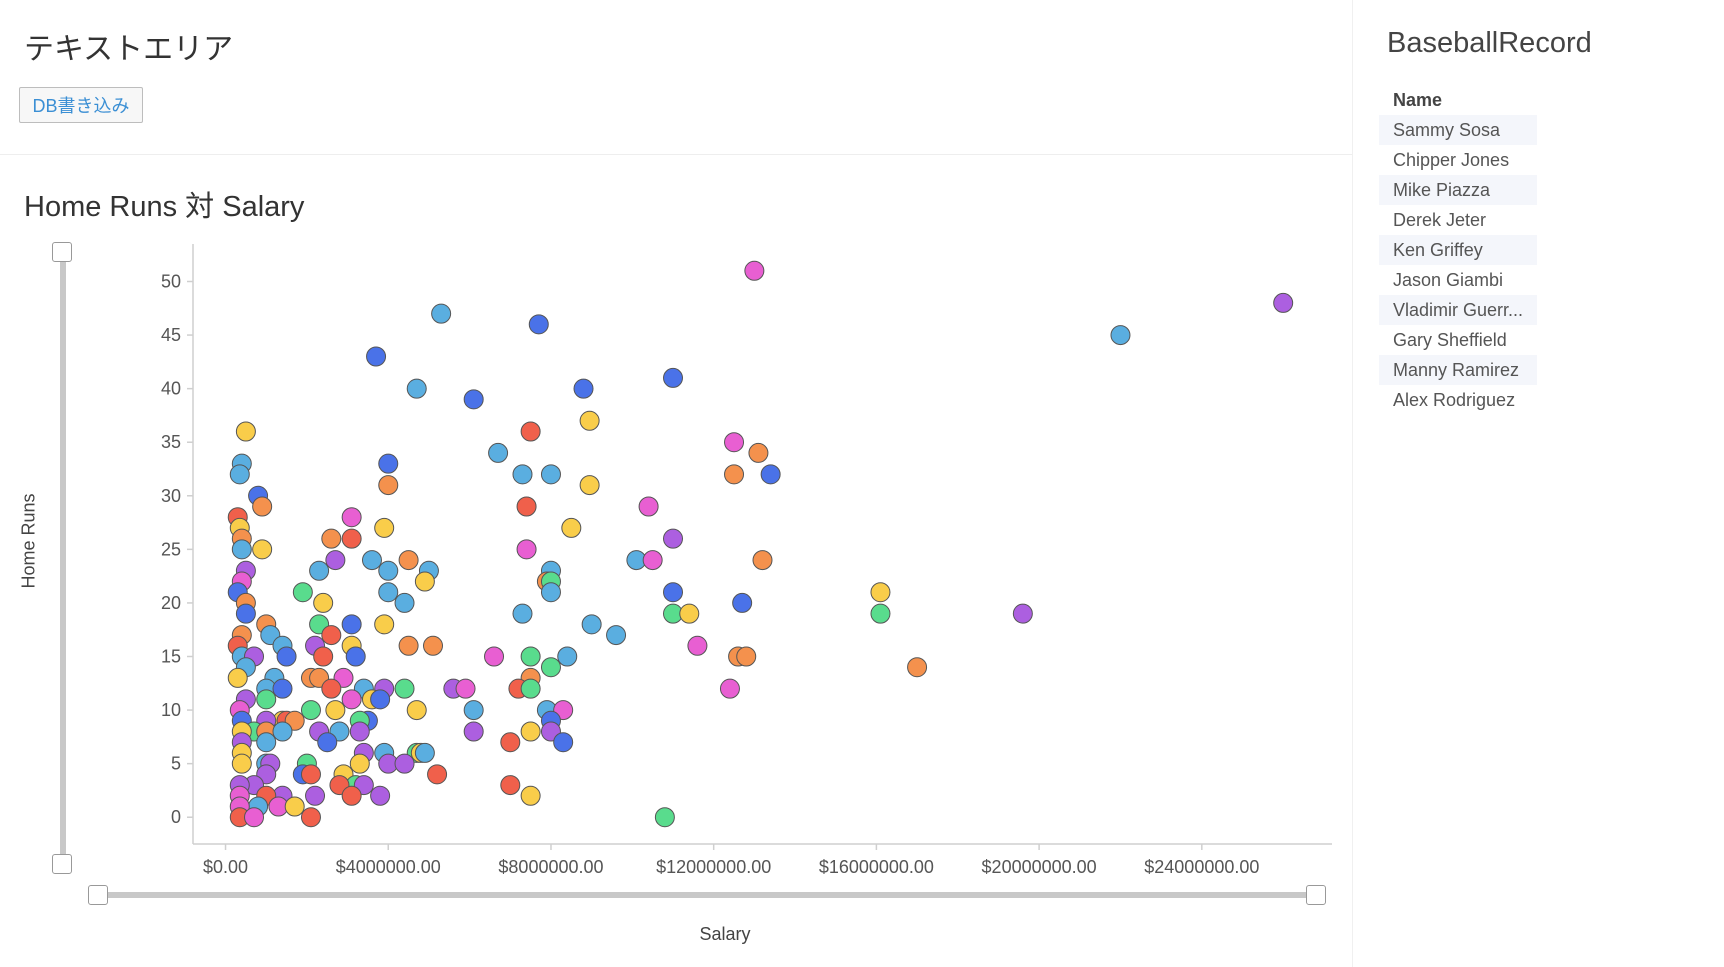 Image resolution: width=1724 pixels, height=967 pixels. Describe the element at coordinates (1458, 250) in the screenshot. I see `list-item: Ken Griffey` at that location.